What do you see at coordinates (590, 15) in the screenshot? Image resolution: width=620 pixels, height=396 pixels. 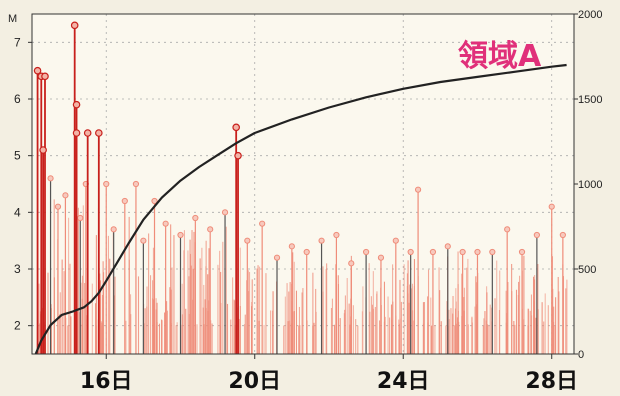 I see `right-tick-label: 2000` at bounding box center [590, 15].